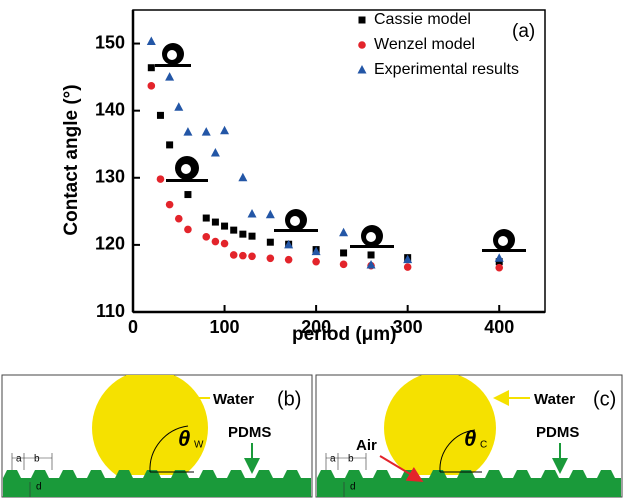  What do you see at coordinates (110, 177) in the screenshot?
I see `y-tick-label: 130` at bounding box center [110, 177].